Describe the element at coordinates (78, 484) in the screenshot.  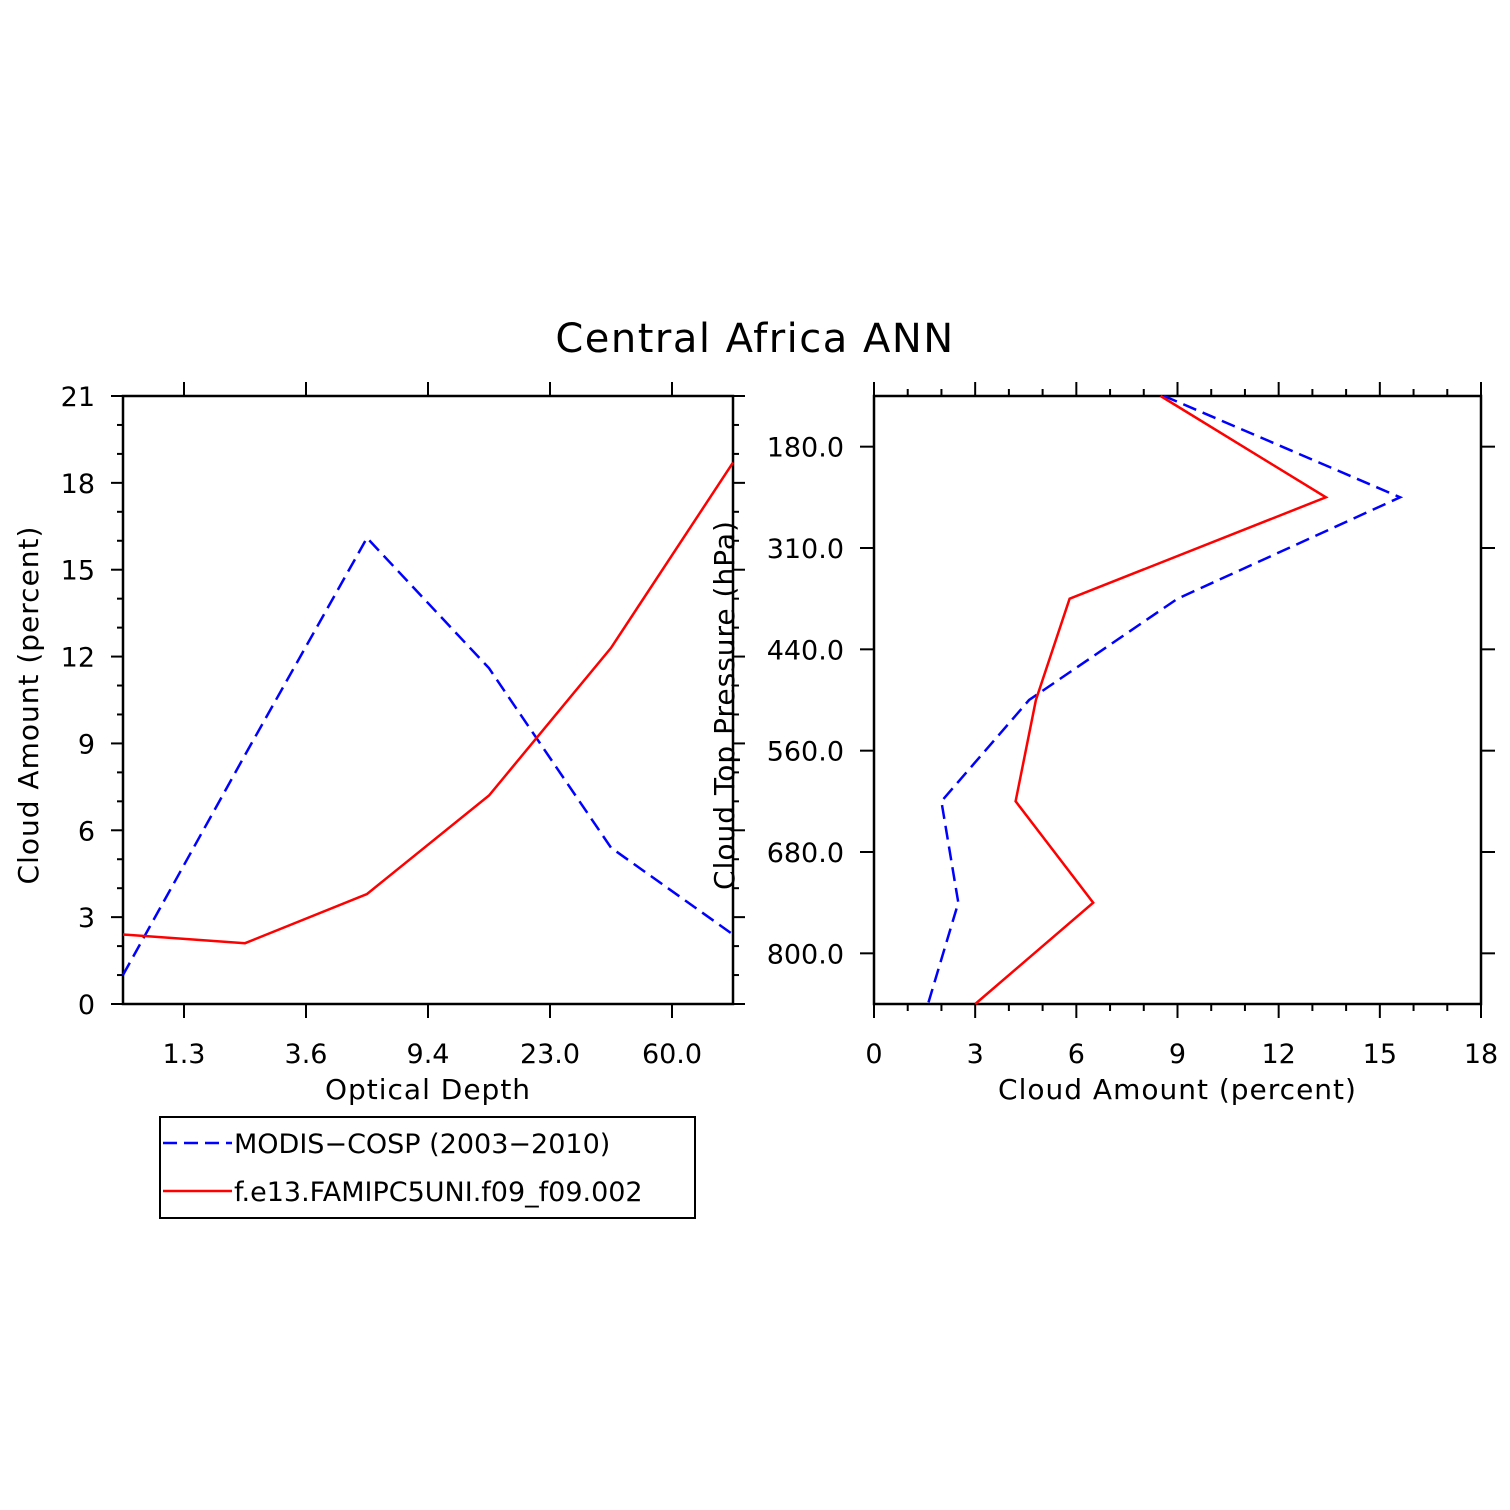
I see `left-y-tick-label: 18` at that location.